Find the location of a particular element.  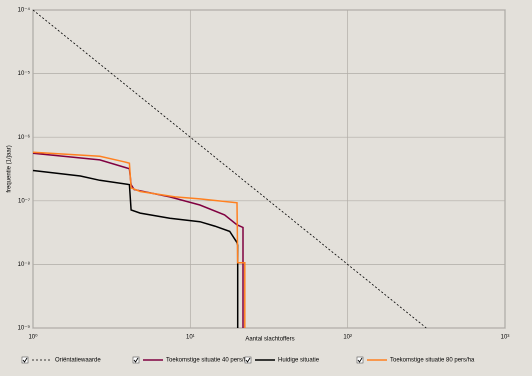

y-tick-label: 10⁻⁸ is located at coordinates (24, 264).